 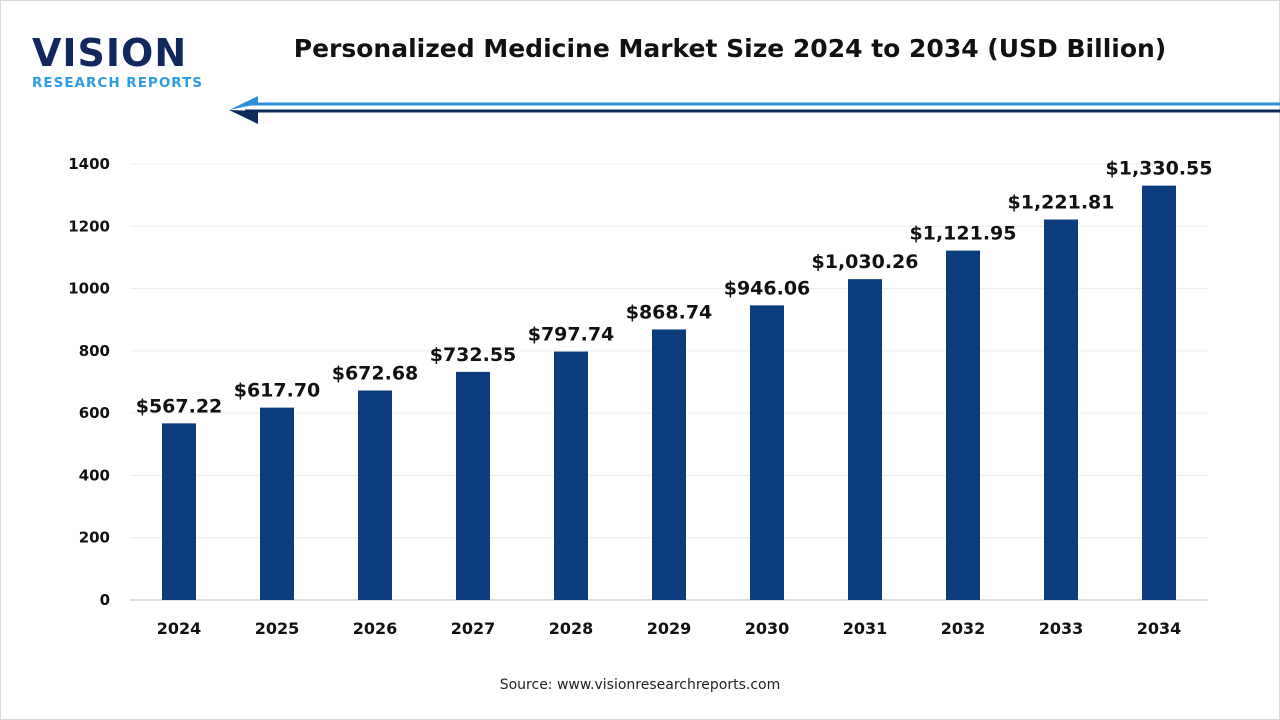 I want to click on arrow-left-icon-dark, so click(x=243, y=117).